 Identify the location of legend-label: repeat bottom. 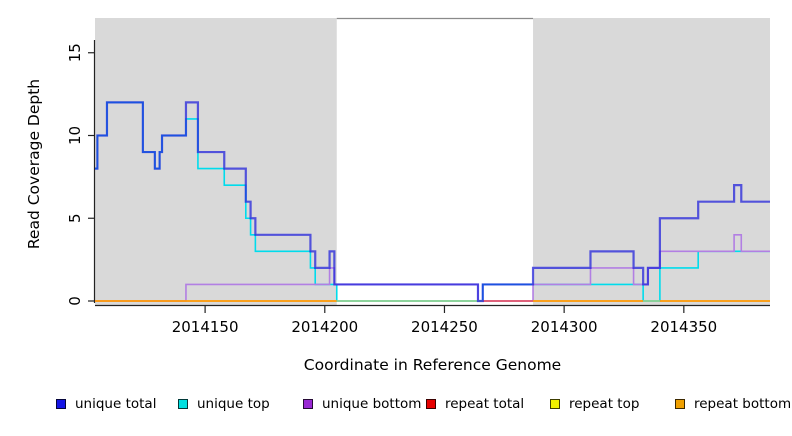
(743, 404).